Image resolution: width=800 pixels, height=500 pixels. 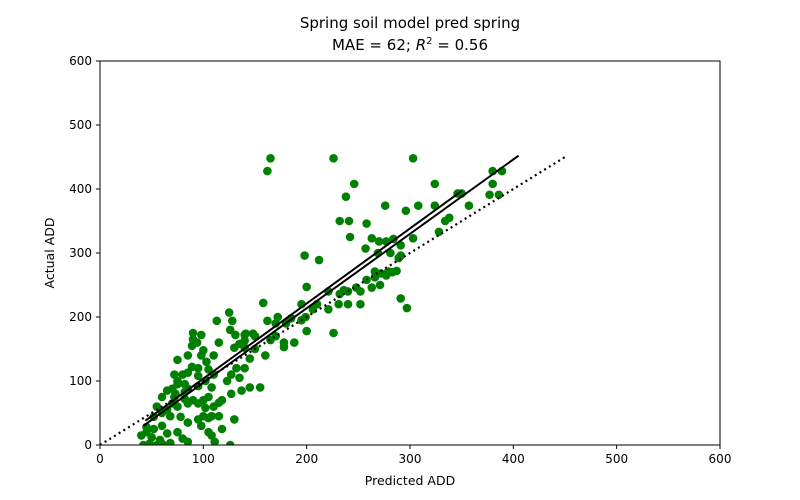 What do you see at coordinates (49, 253) in the screenshot?
I see `y-axis-label: Actual ADD` at bounding box center [49, 253].